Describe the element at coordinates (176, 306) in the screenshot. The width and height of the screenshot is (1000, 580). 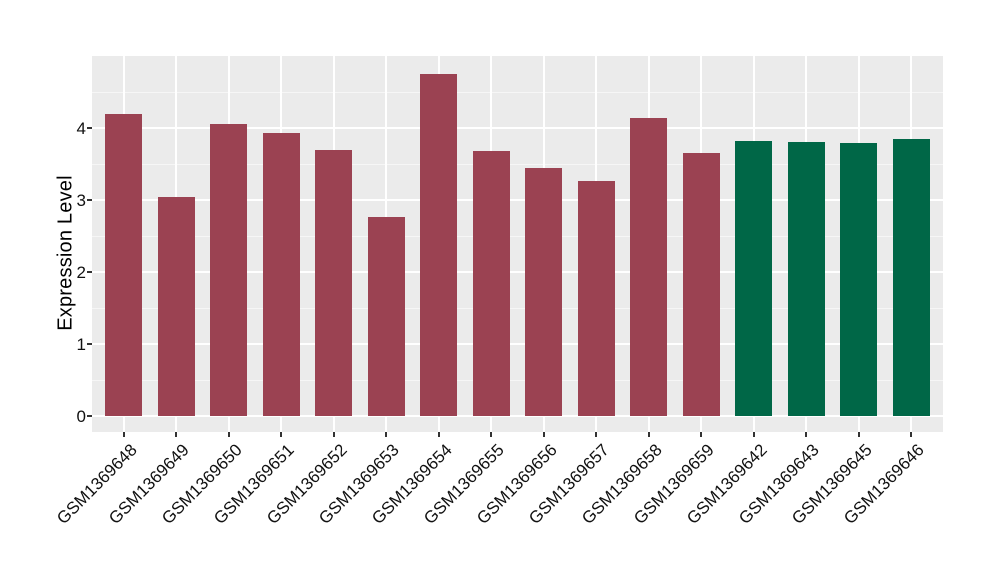
I see `bar-GSM1369649` at that location.